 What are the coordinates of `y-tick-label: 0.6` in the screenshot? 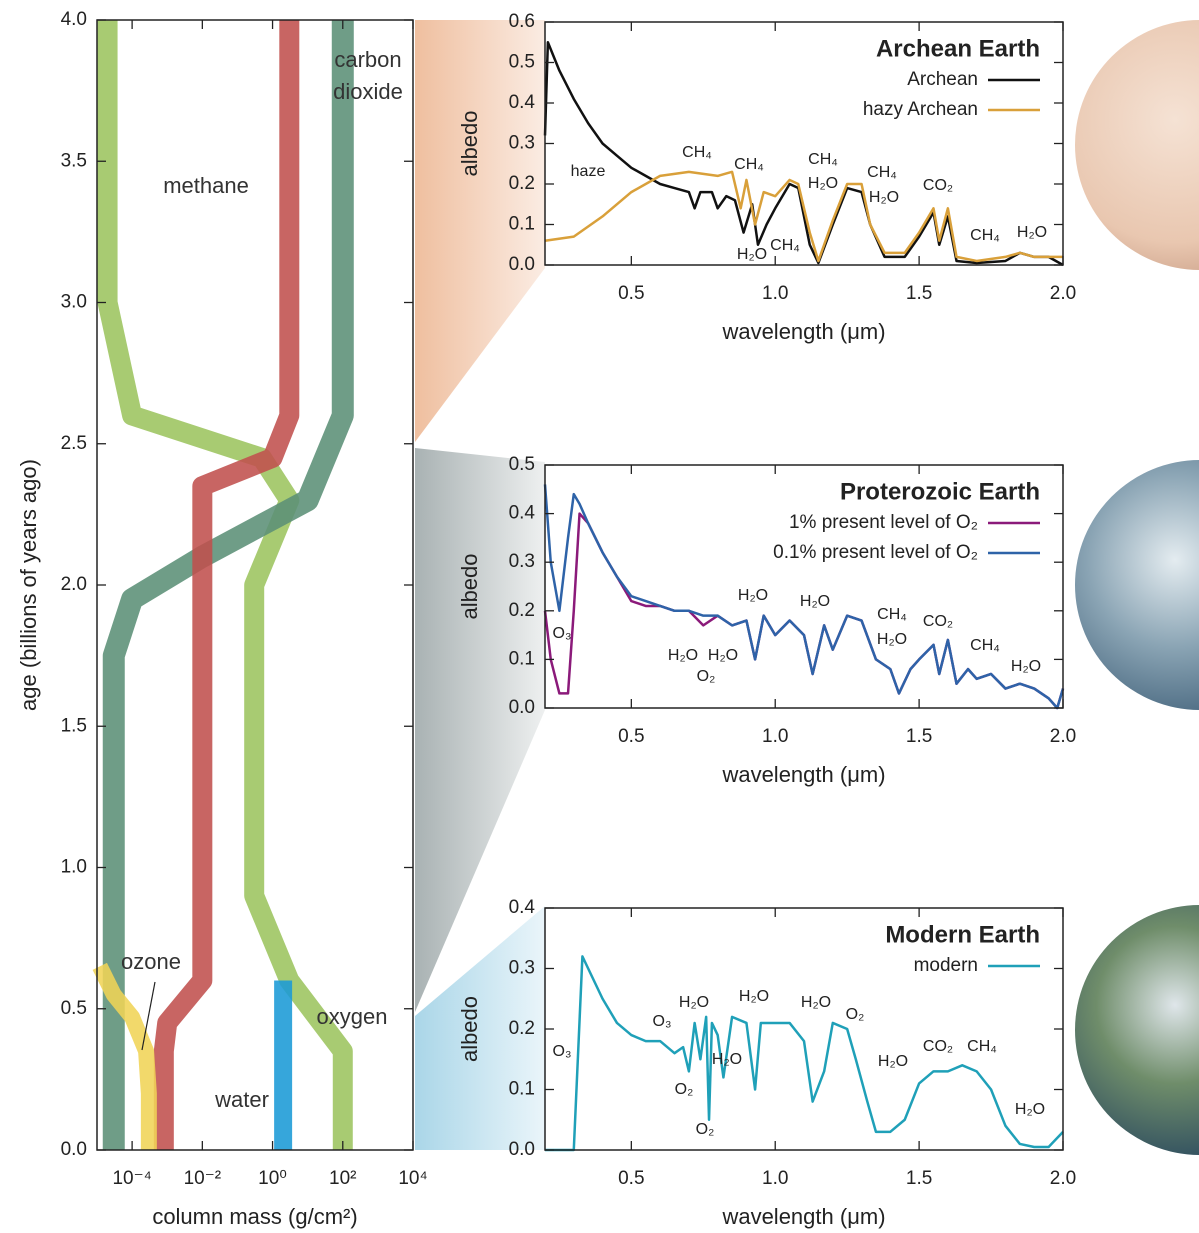 It's located at (522, 21).